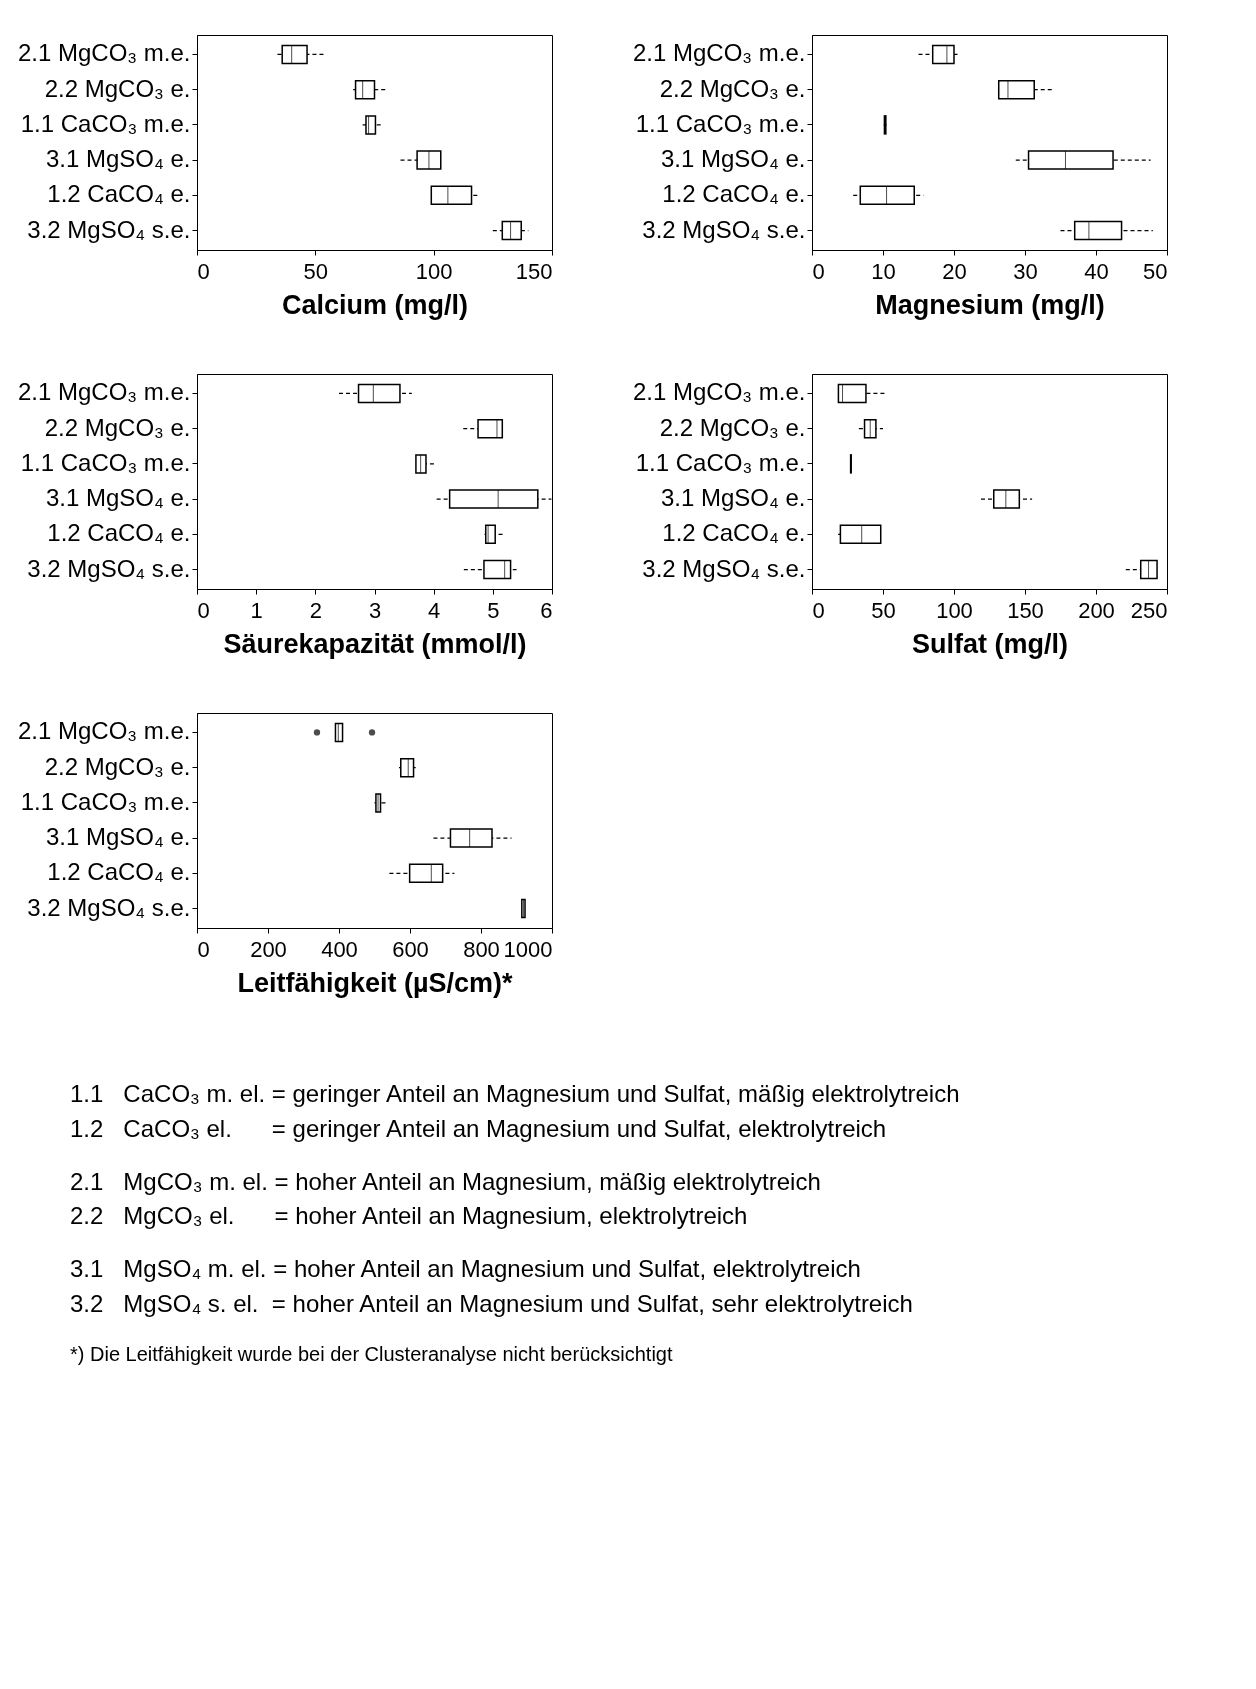 This screenshot has height=1689, width=1256. I want to click on x-tick-label: 20, so click(954, 271).